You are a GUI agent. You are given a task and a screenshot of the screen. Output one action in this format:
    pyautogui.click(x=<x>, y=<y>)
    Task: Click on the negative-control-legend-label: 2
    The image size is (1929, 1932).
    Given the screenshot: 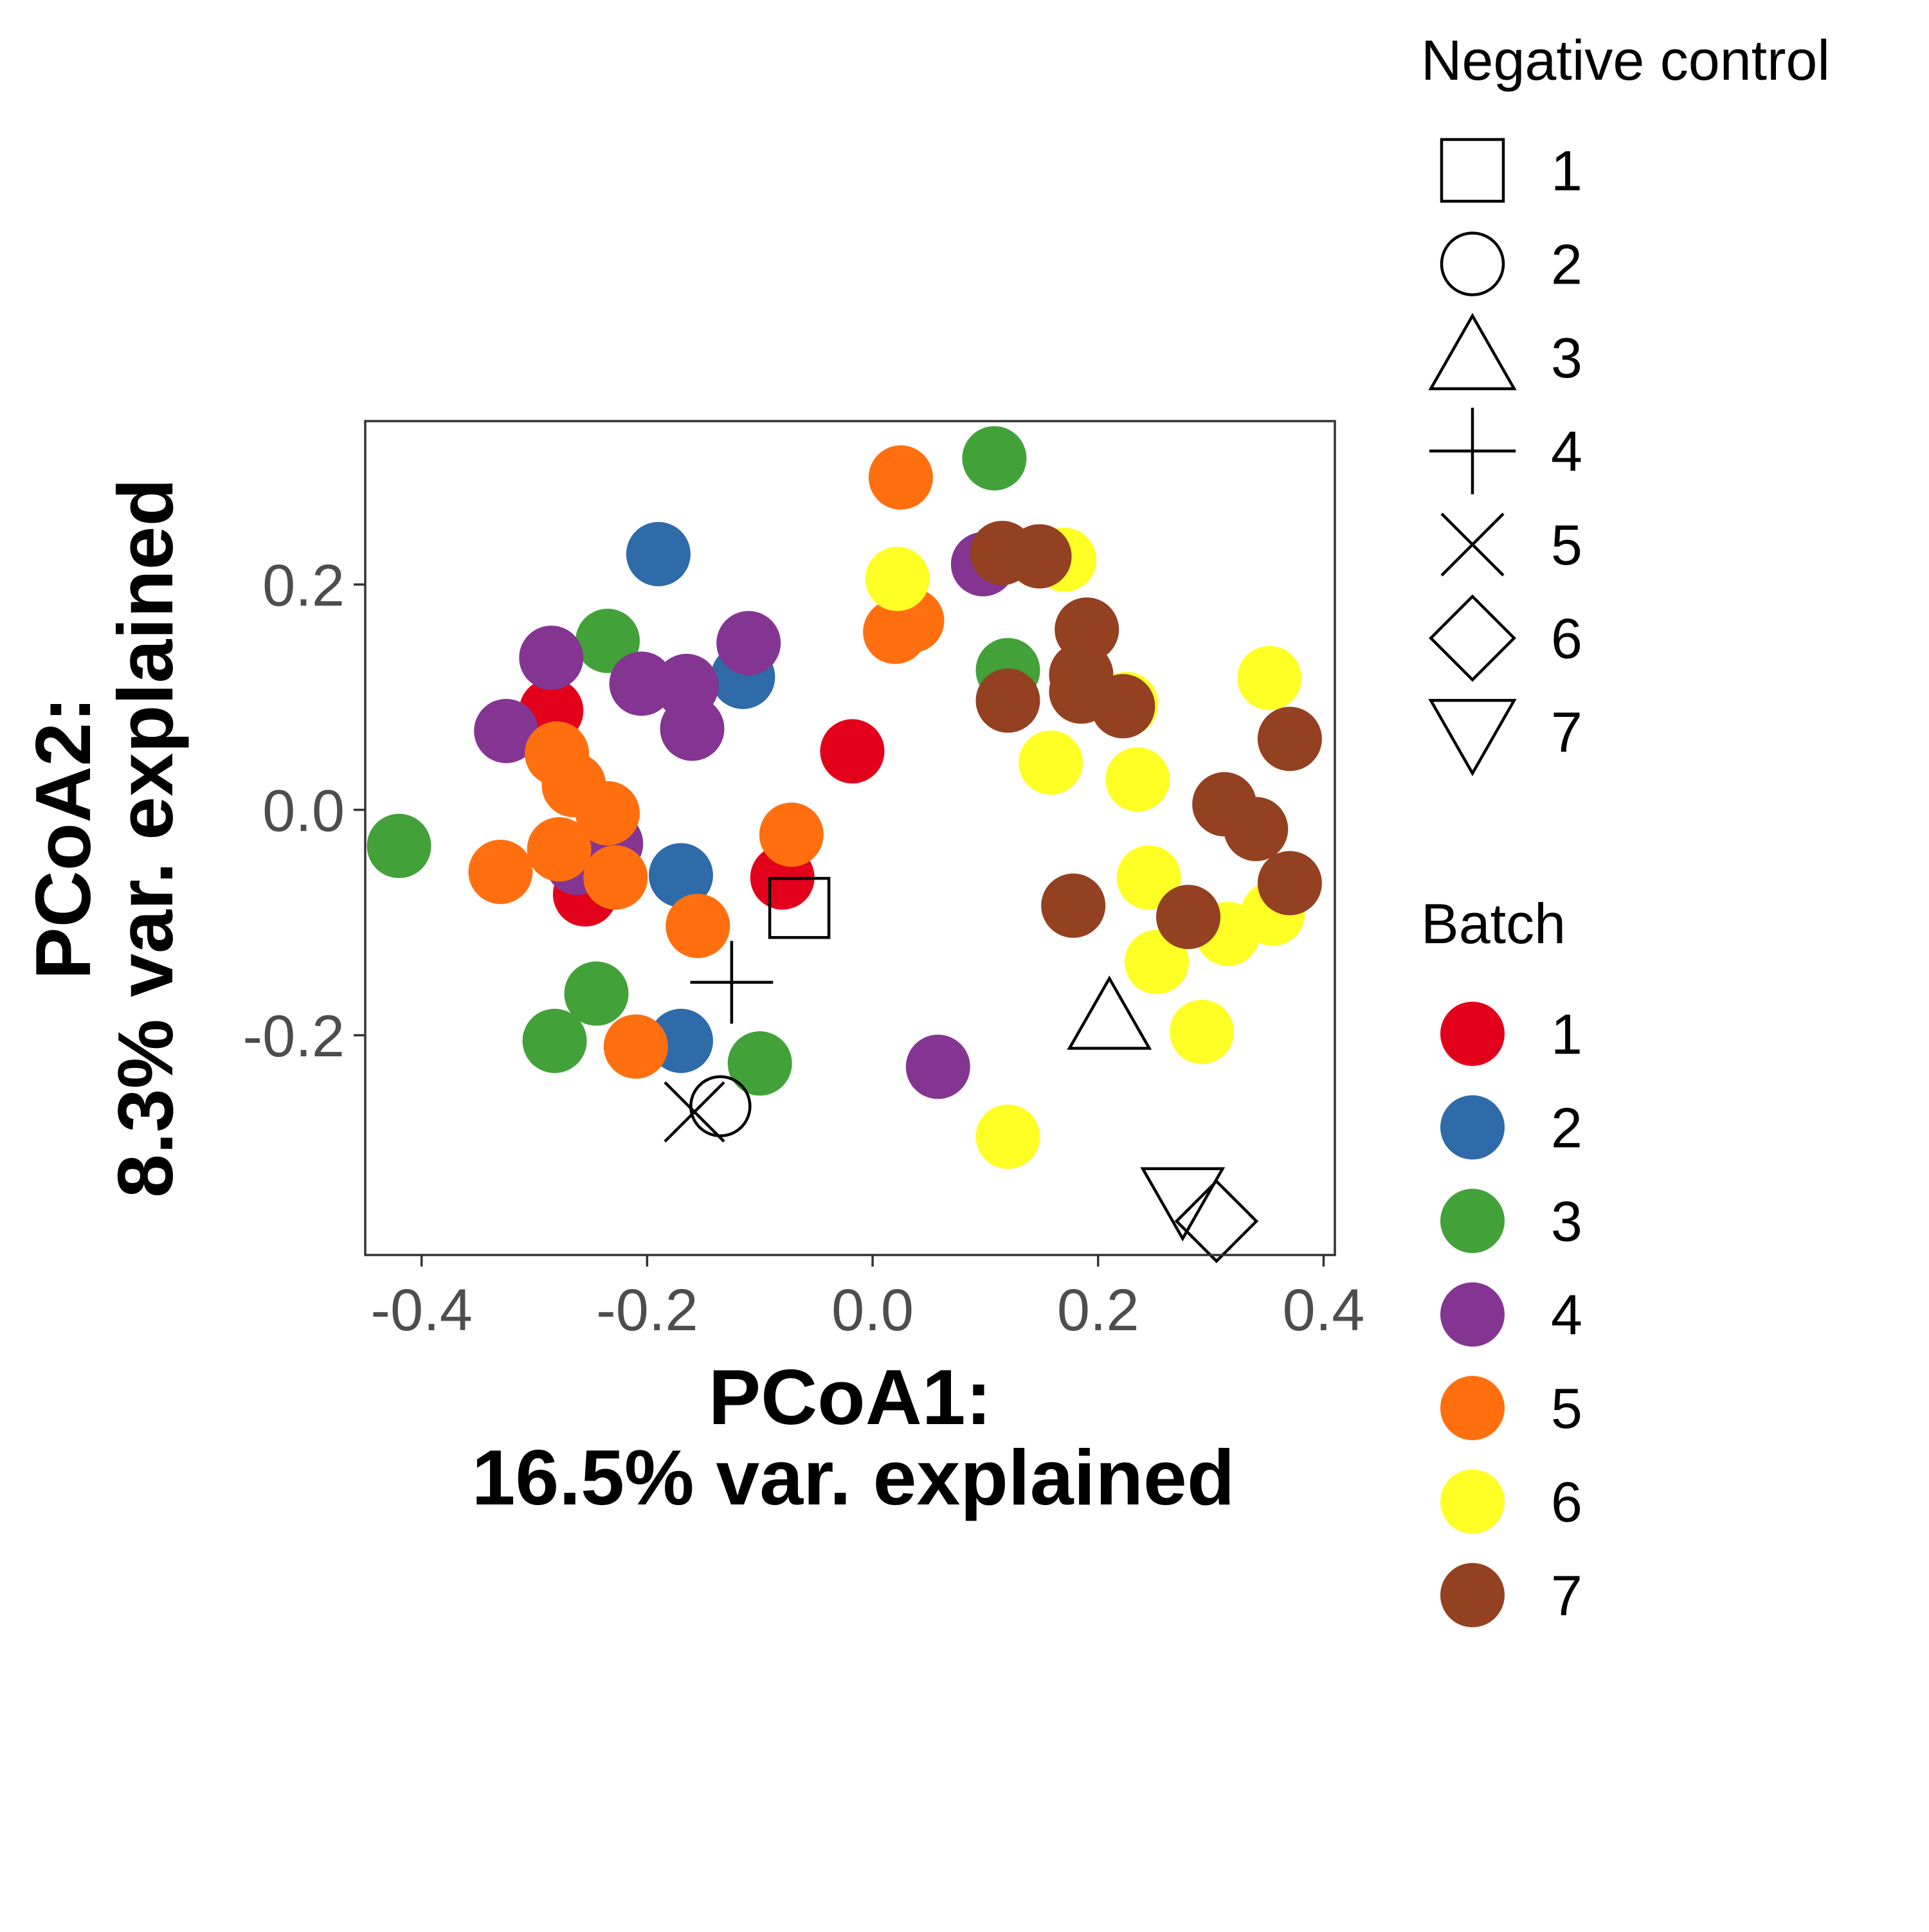 What is the action you would take?
    pyautogui.click(x=1567, y=264)
    